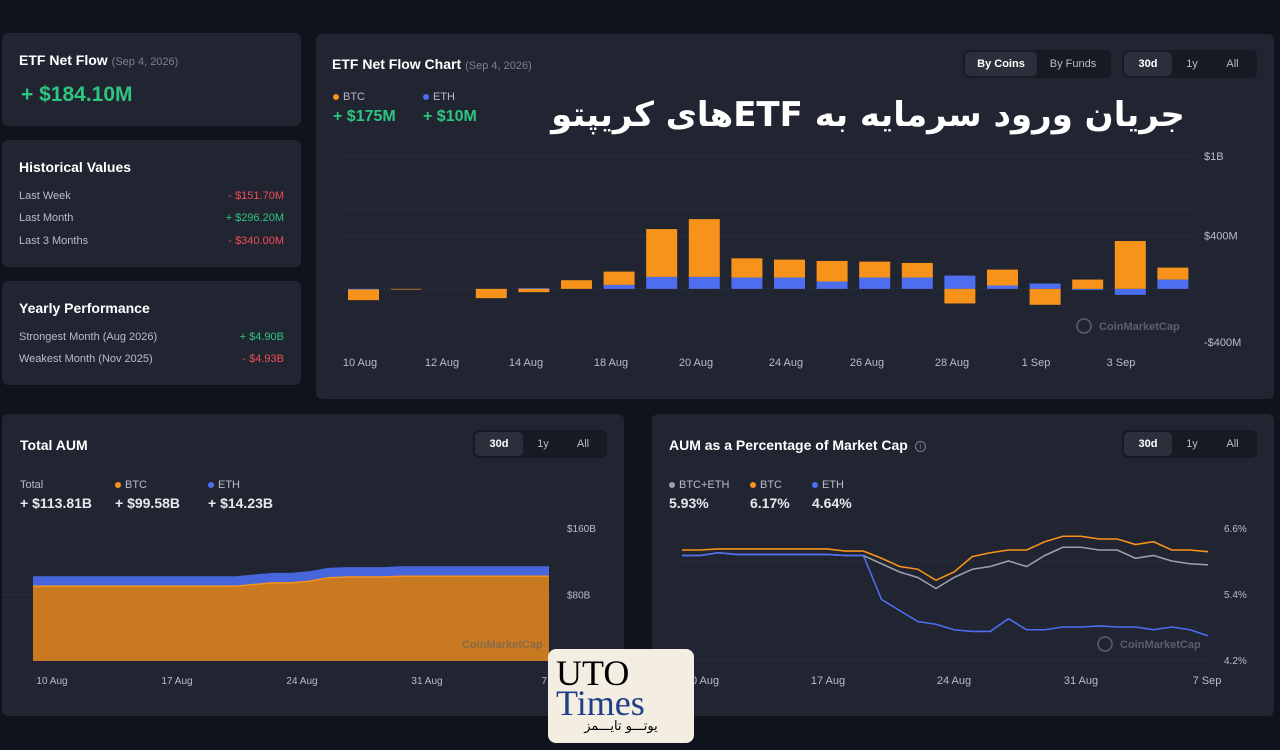 This screenshot has width=1280, height=750. I want to click on coins-funds-toggle: By Coins By Funds, so click(1037, 64).